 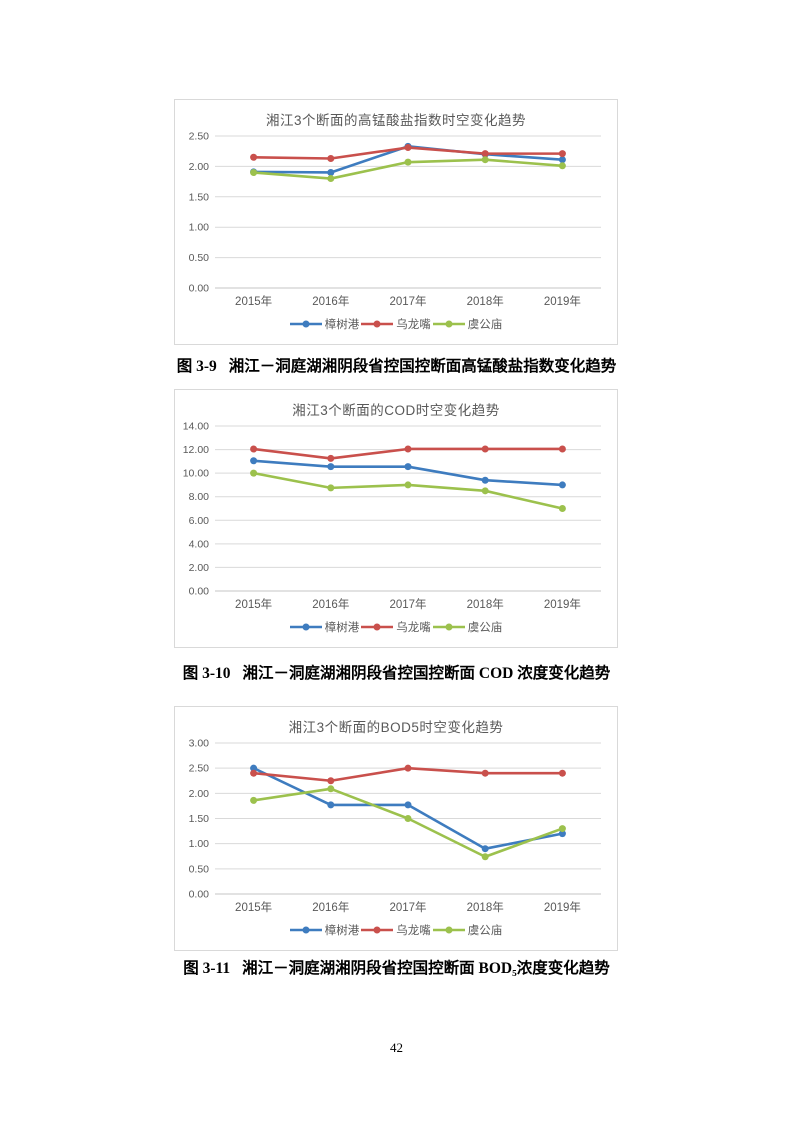 I want to click on figure-caption-label: 图 3-11, so click(x=207, y=968).